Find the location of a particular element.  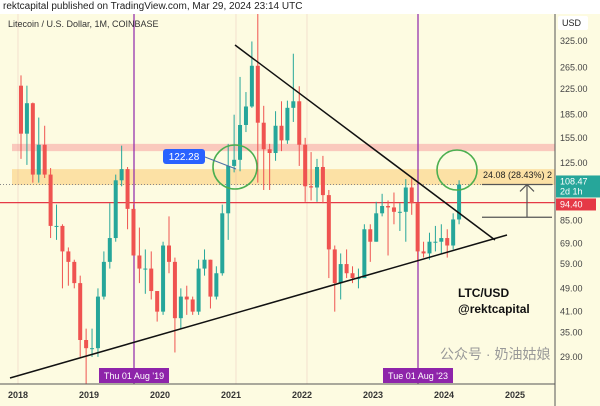

marker-date-tag is located at coordinates (134, 375).